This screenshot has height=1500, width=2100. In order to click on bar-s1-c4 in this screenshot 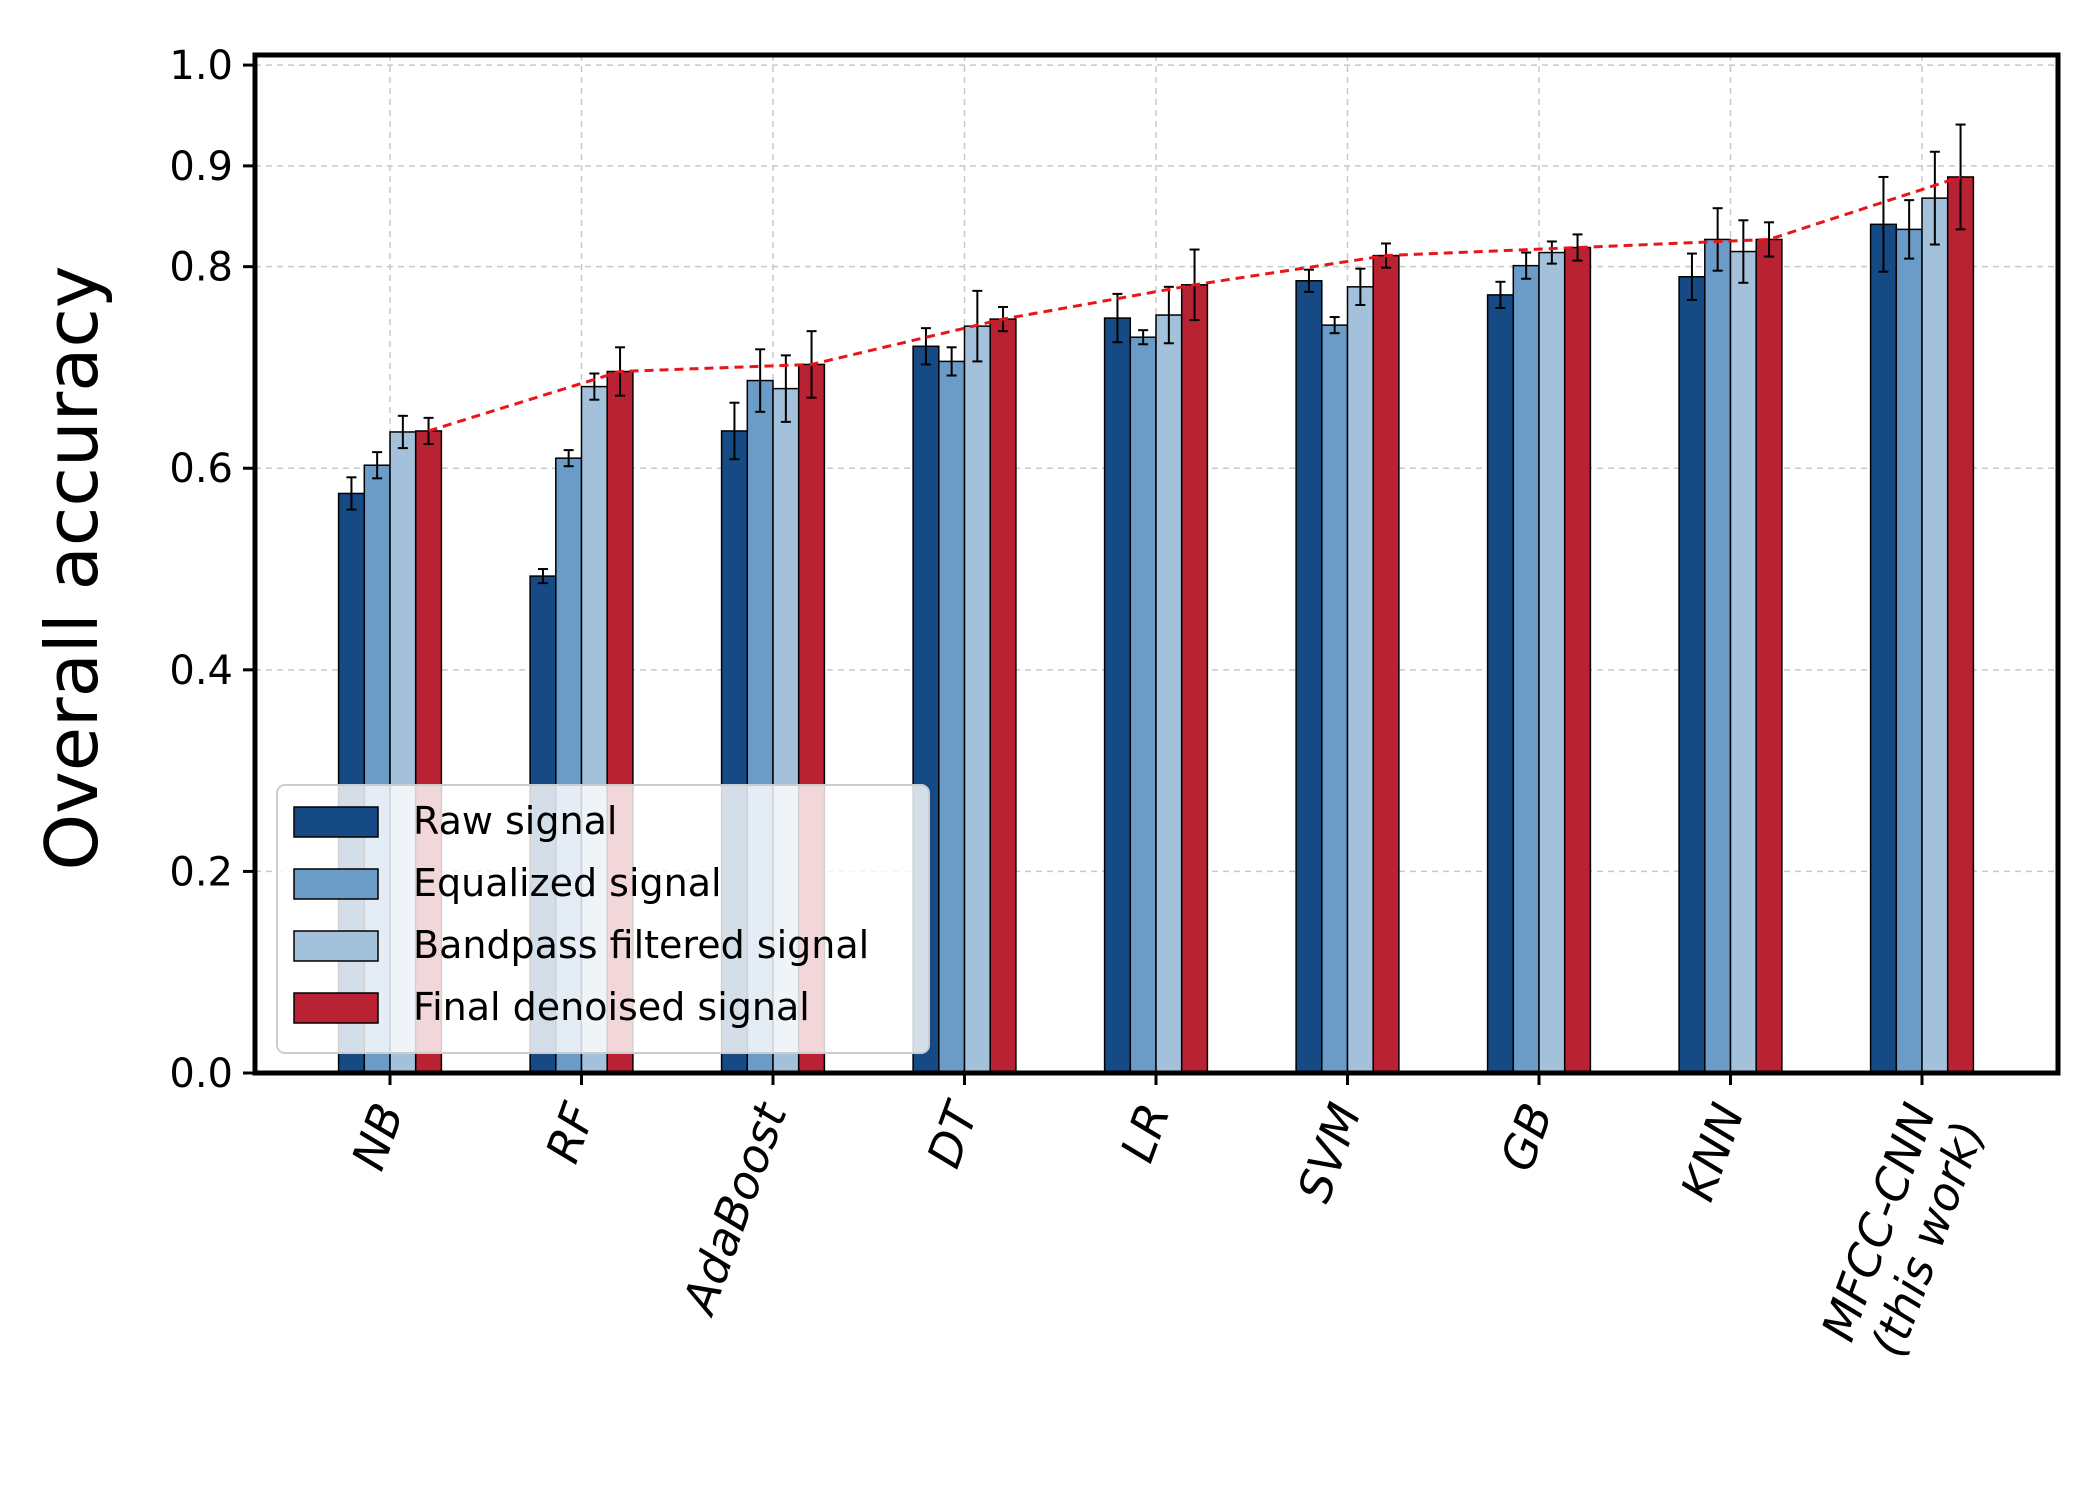, I will do `click(1143, 705)`.